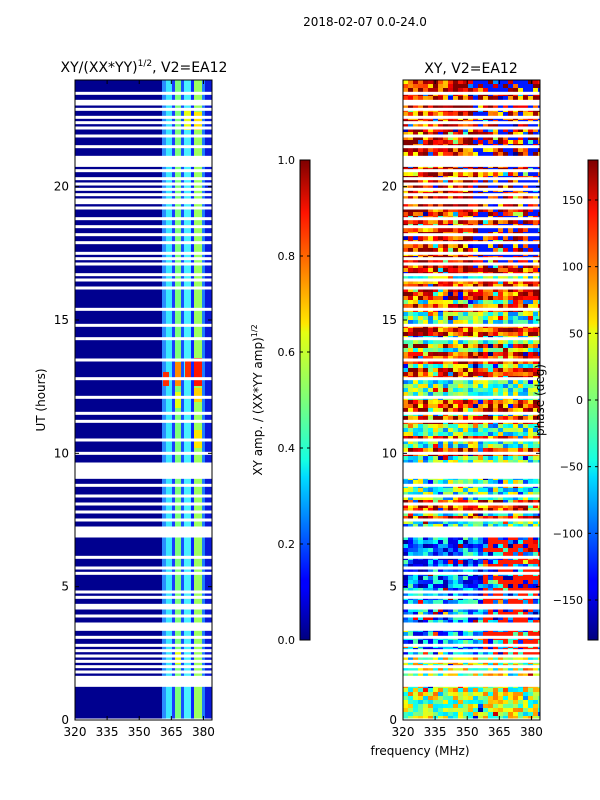  What do you see at coordinates (499, 732) in the screenshot?
I see `phase-x-tick-label: 365` at bounding box center [499, 732].